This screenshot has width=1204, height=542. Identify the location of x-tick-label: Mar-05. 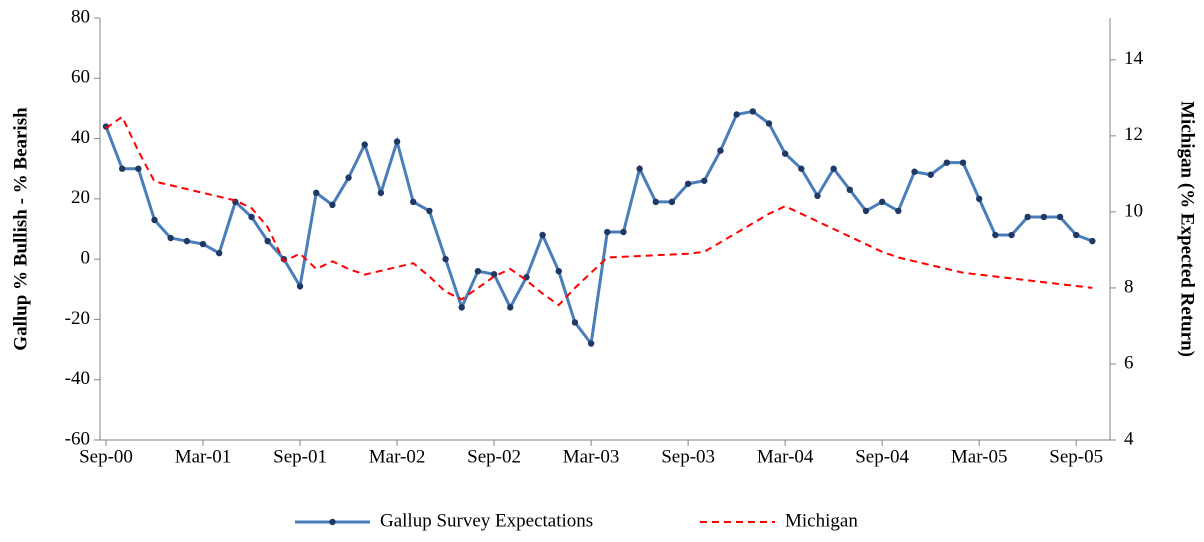
(979, 456).